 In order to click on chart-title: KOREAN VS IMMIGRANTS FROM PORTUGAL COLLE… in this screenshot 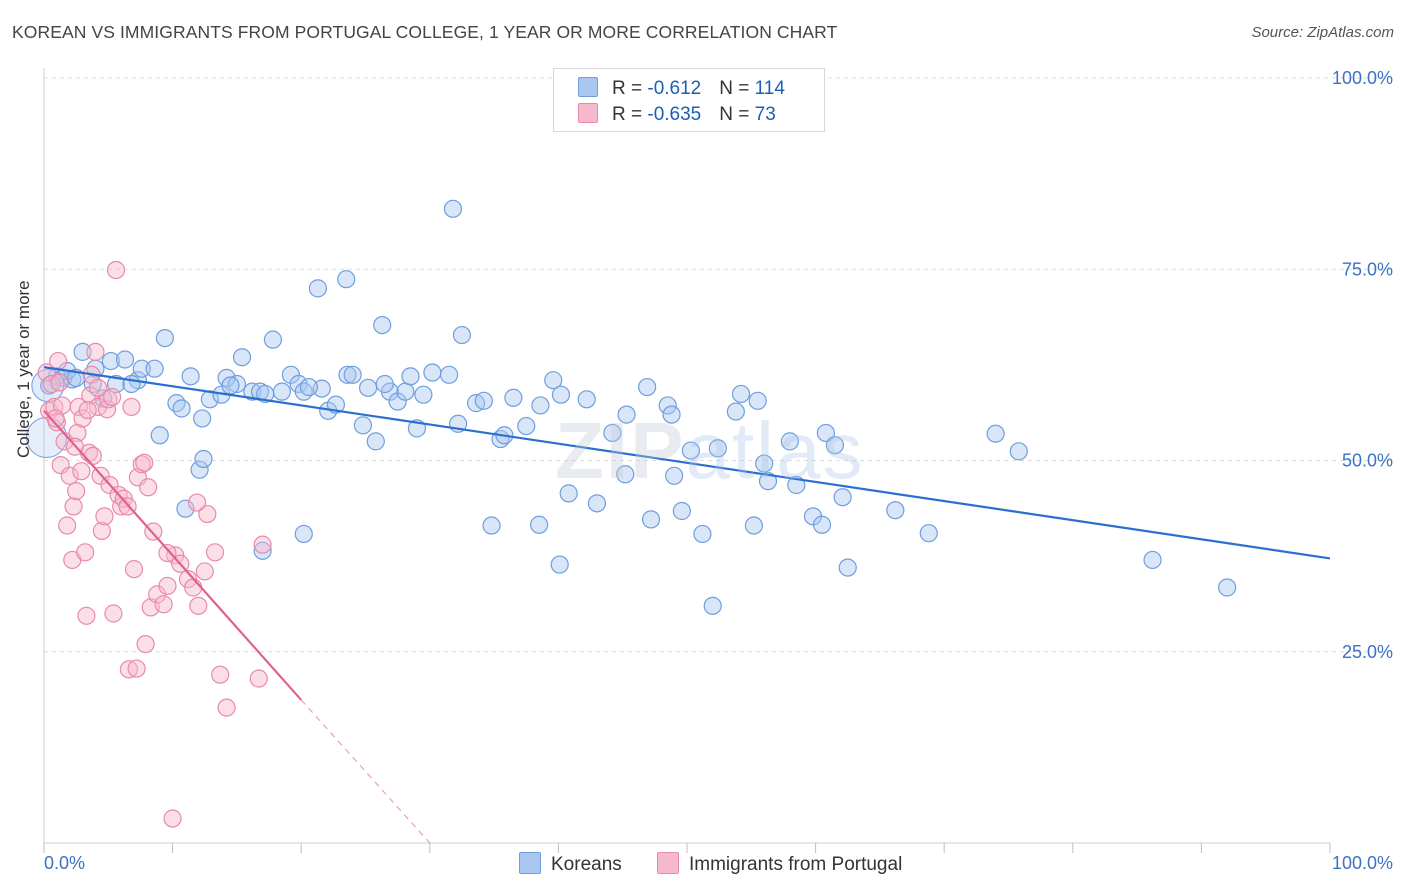, I will do `click(425, 32)`.